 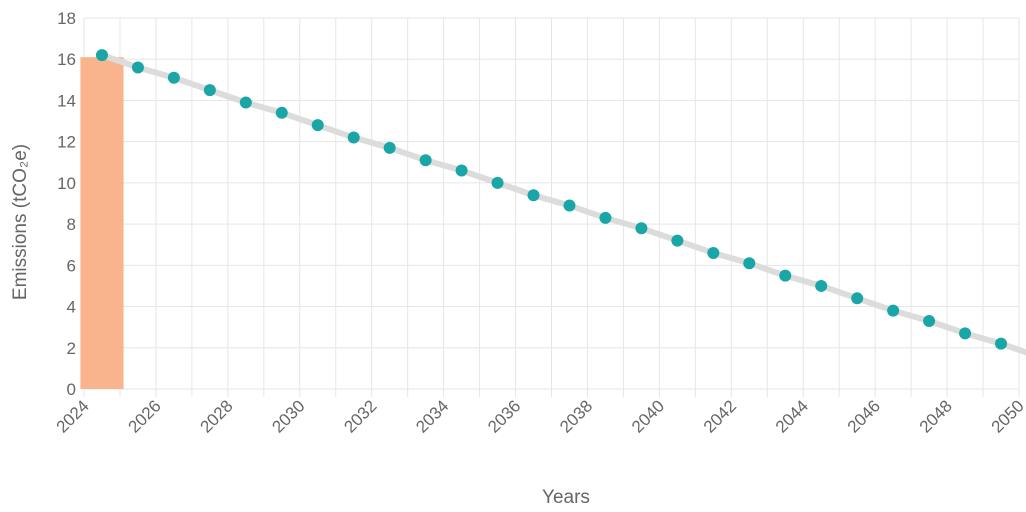 I want to click on bar-layer, so click(x=102, y=223).